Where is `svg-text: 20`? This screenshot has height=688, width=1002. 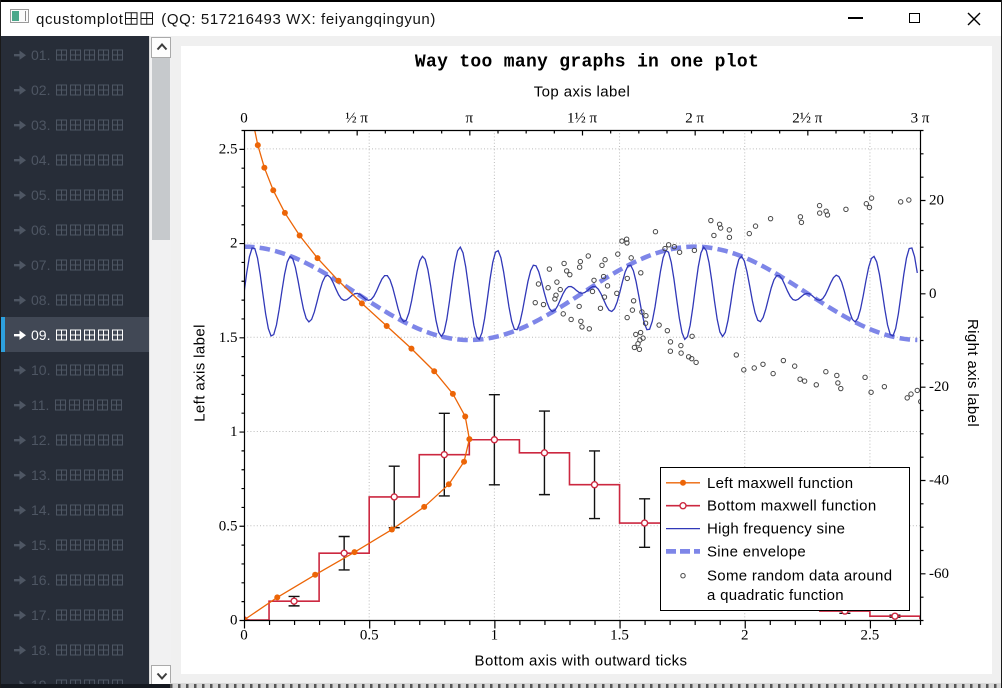
svg-text: 20 is located at coordinates (936, 201).